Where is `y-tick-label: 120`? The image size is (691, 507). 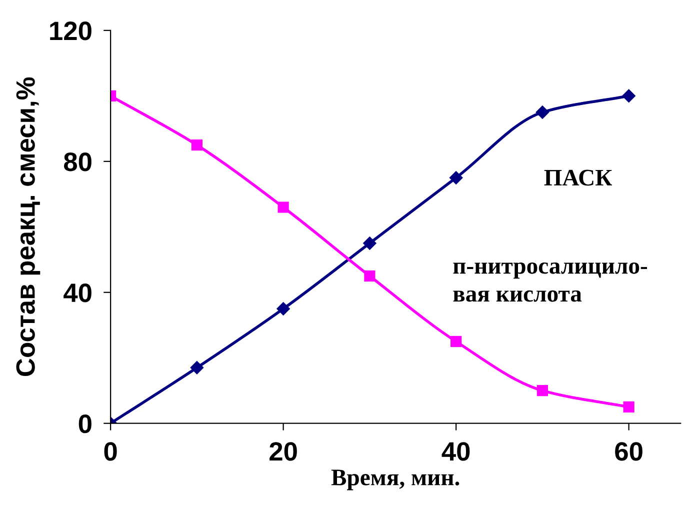 y-tick-label: 120 is located at coordinates (71, 31).